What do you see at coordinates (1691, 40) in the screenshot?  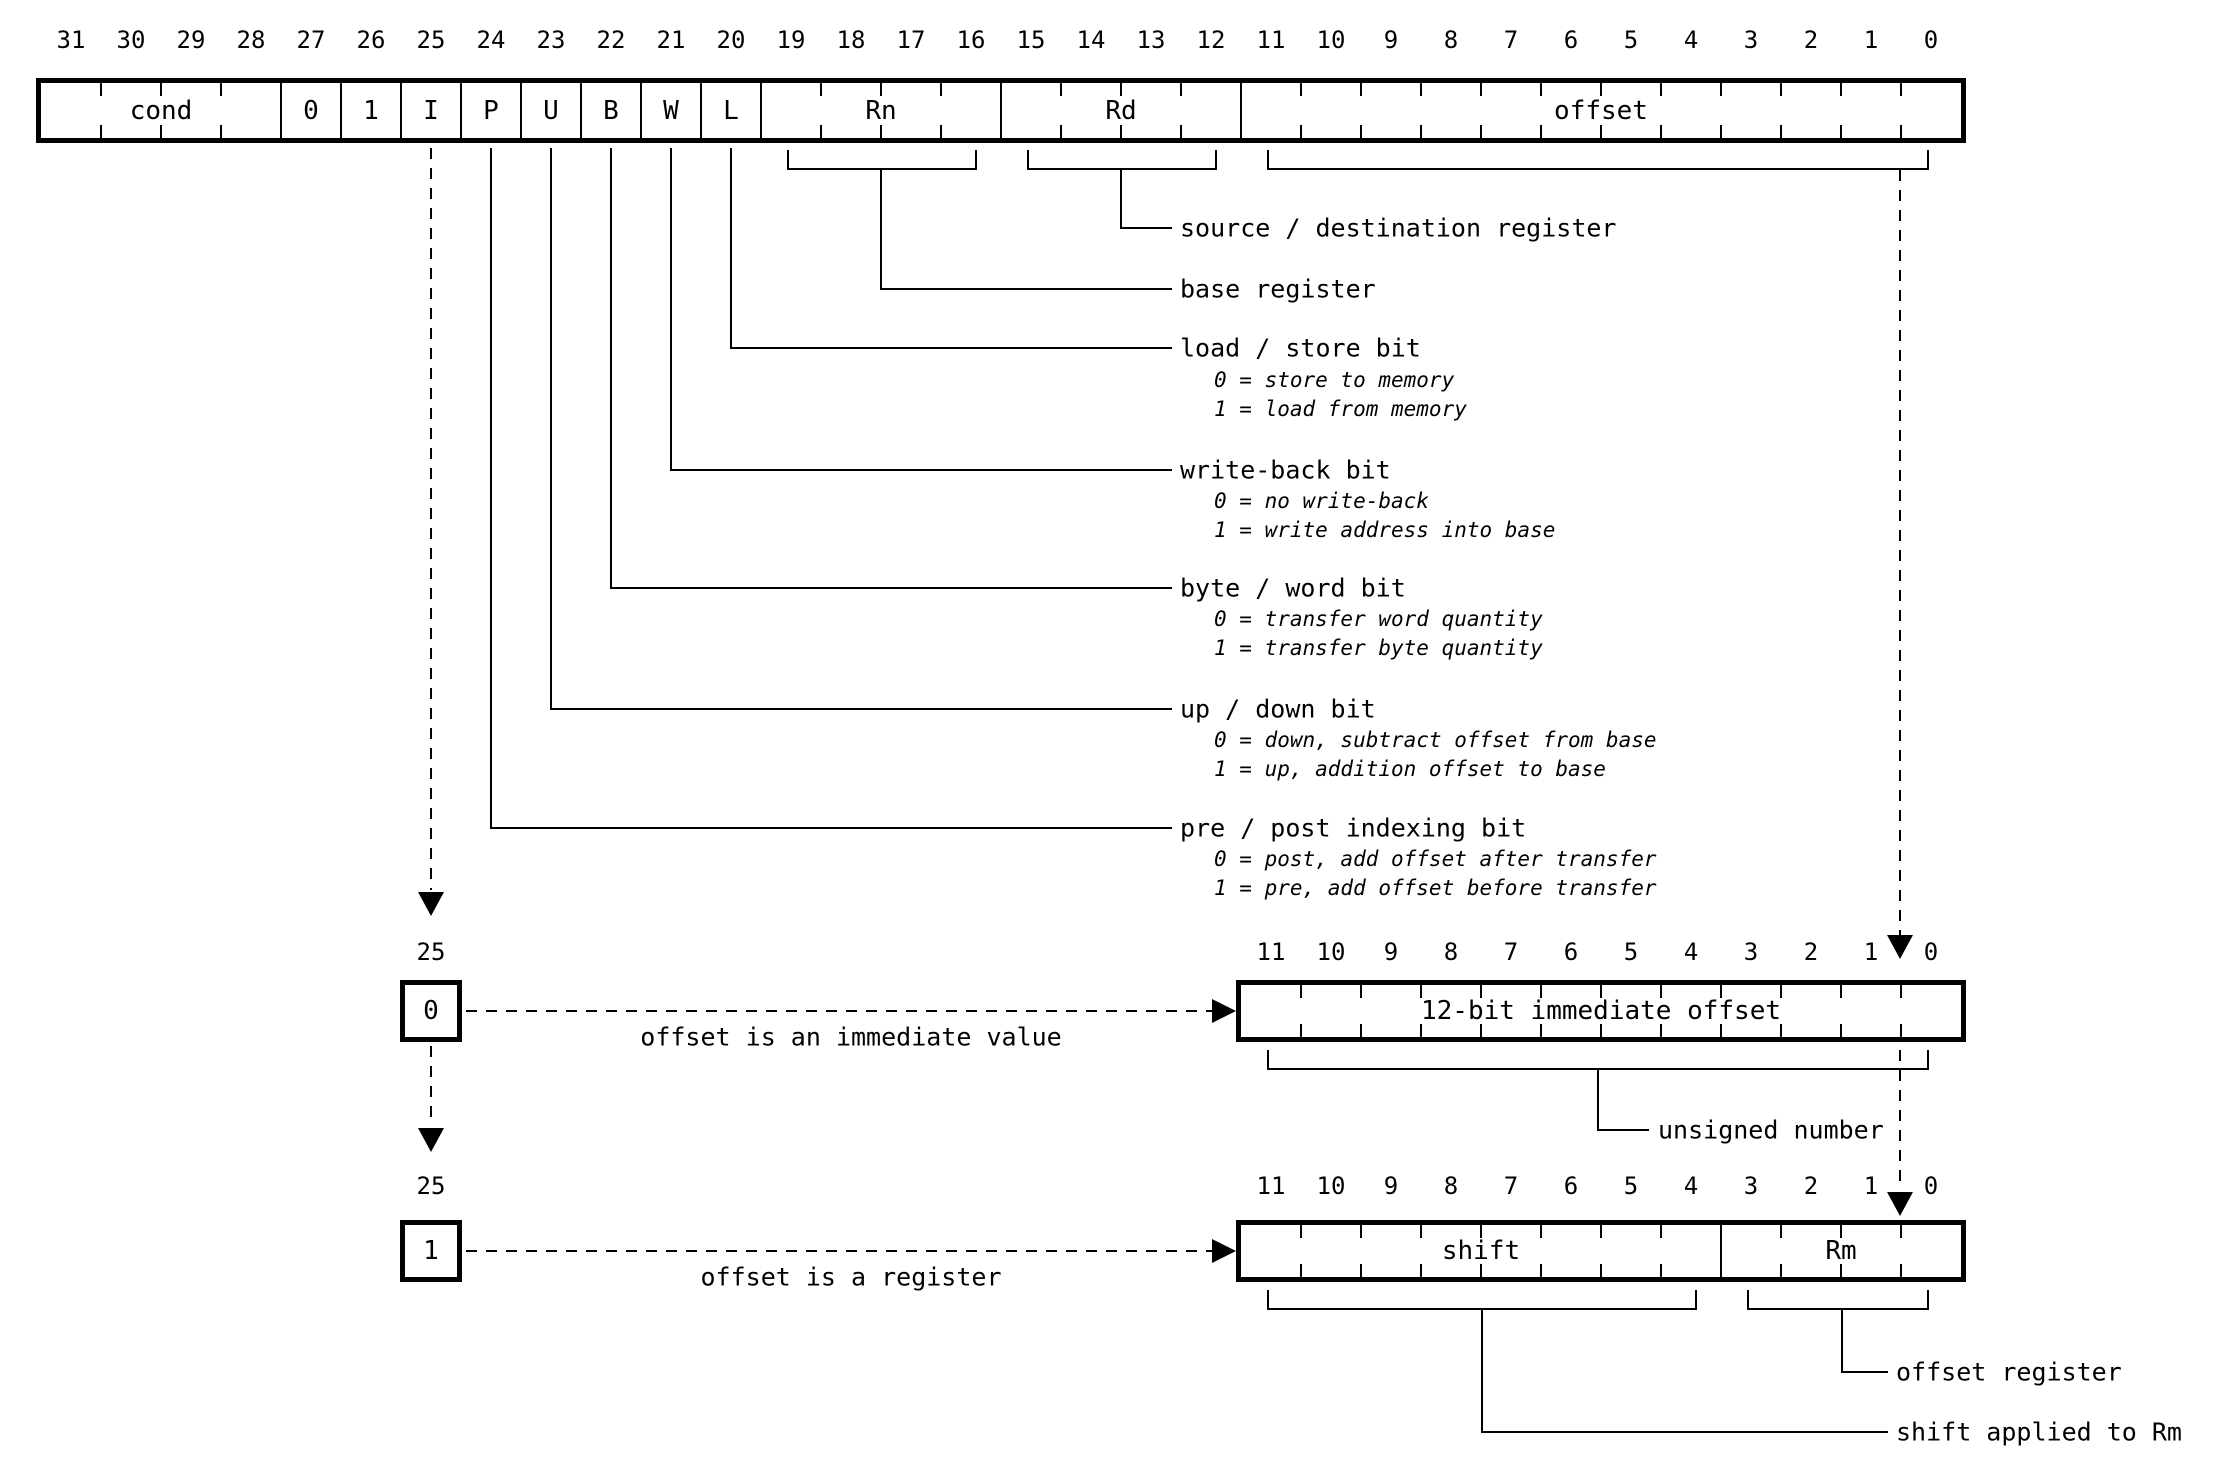 I see `top-bit-number: 4` at bounding box center [1691, 40].